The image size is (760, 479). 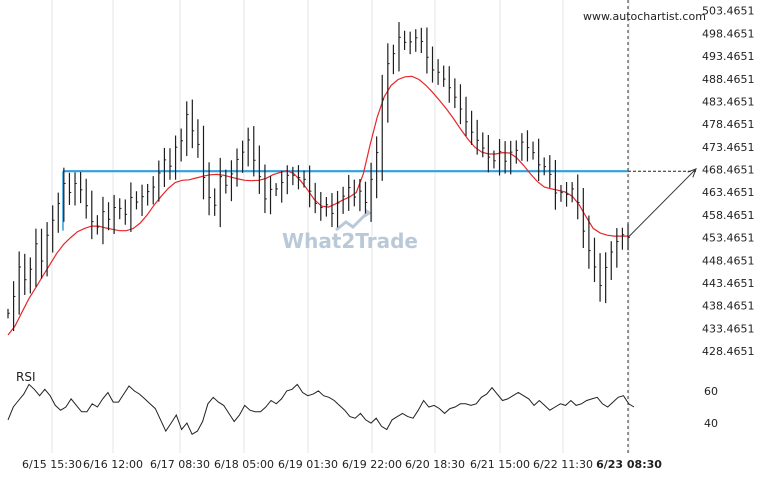 I want to click on forecast-line, so click(x=662, y=203).